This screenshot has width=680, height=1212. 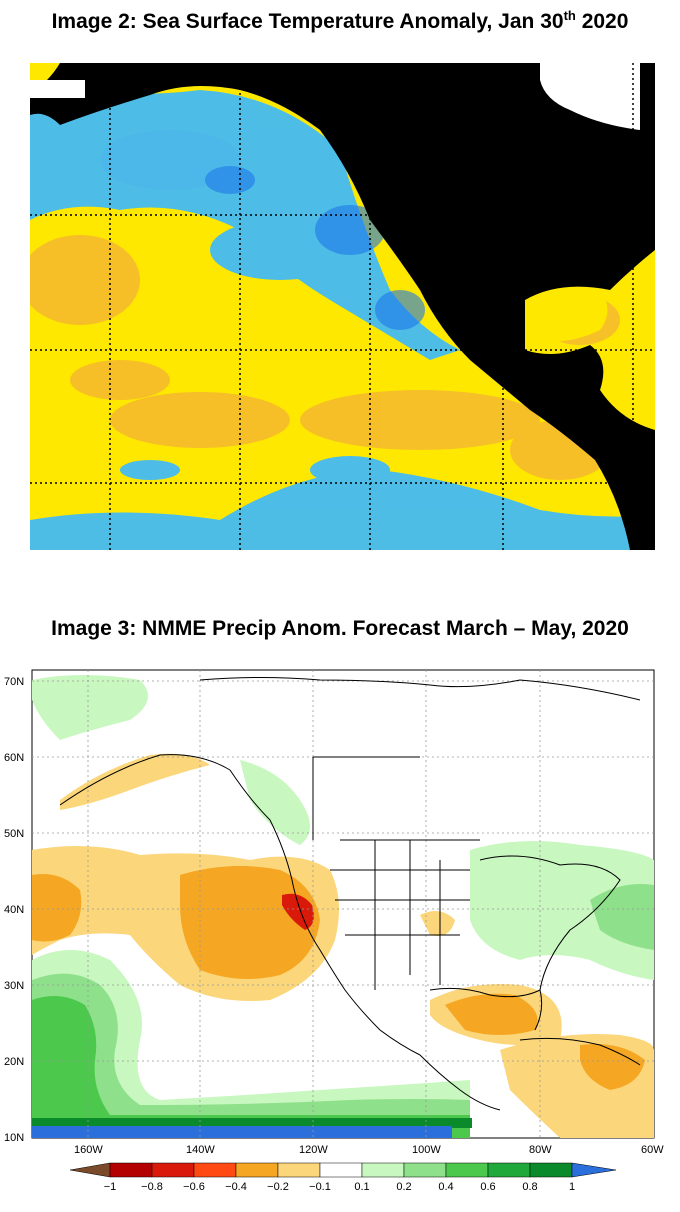 What do you see at coordinates (200, 1150) in the screenshot?
I see `lon-label: 140W` at bounding box center [200, 1150].